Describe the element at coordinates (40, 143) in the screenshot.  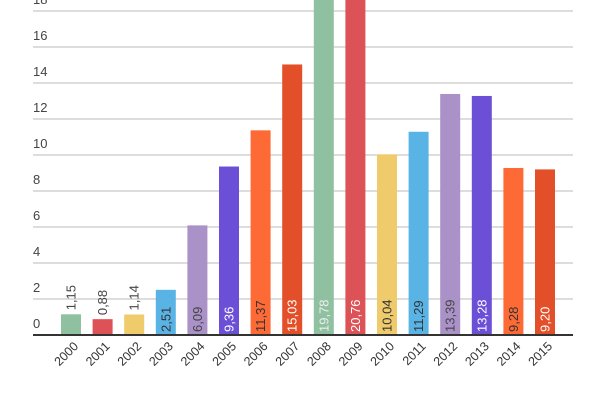
I see `y-tick-label: 10` at that location.